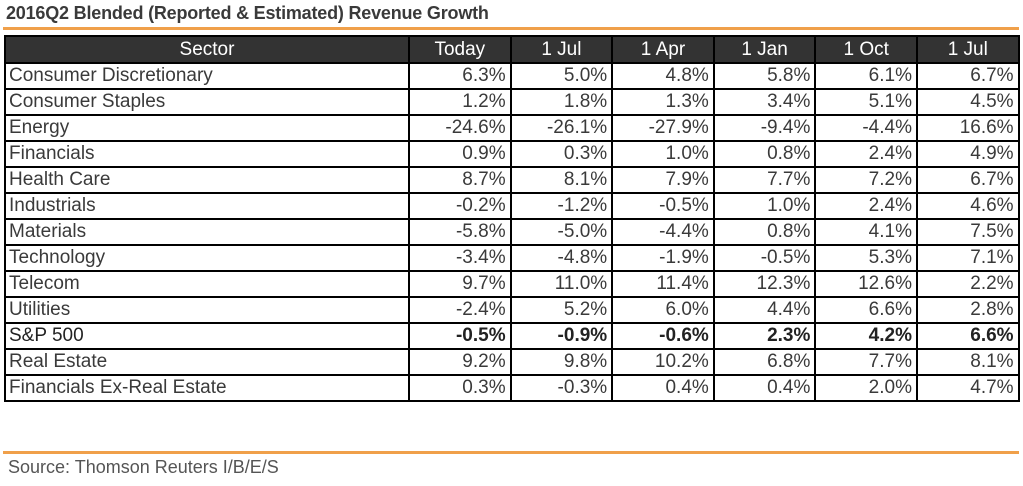  Describe the element at coordinates (764, 336) in the screenshot. I see `growth-value-cell: 2.3%` at that location.